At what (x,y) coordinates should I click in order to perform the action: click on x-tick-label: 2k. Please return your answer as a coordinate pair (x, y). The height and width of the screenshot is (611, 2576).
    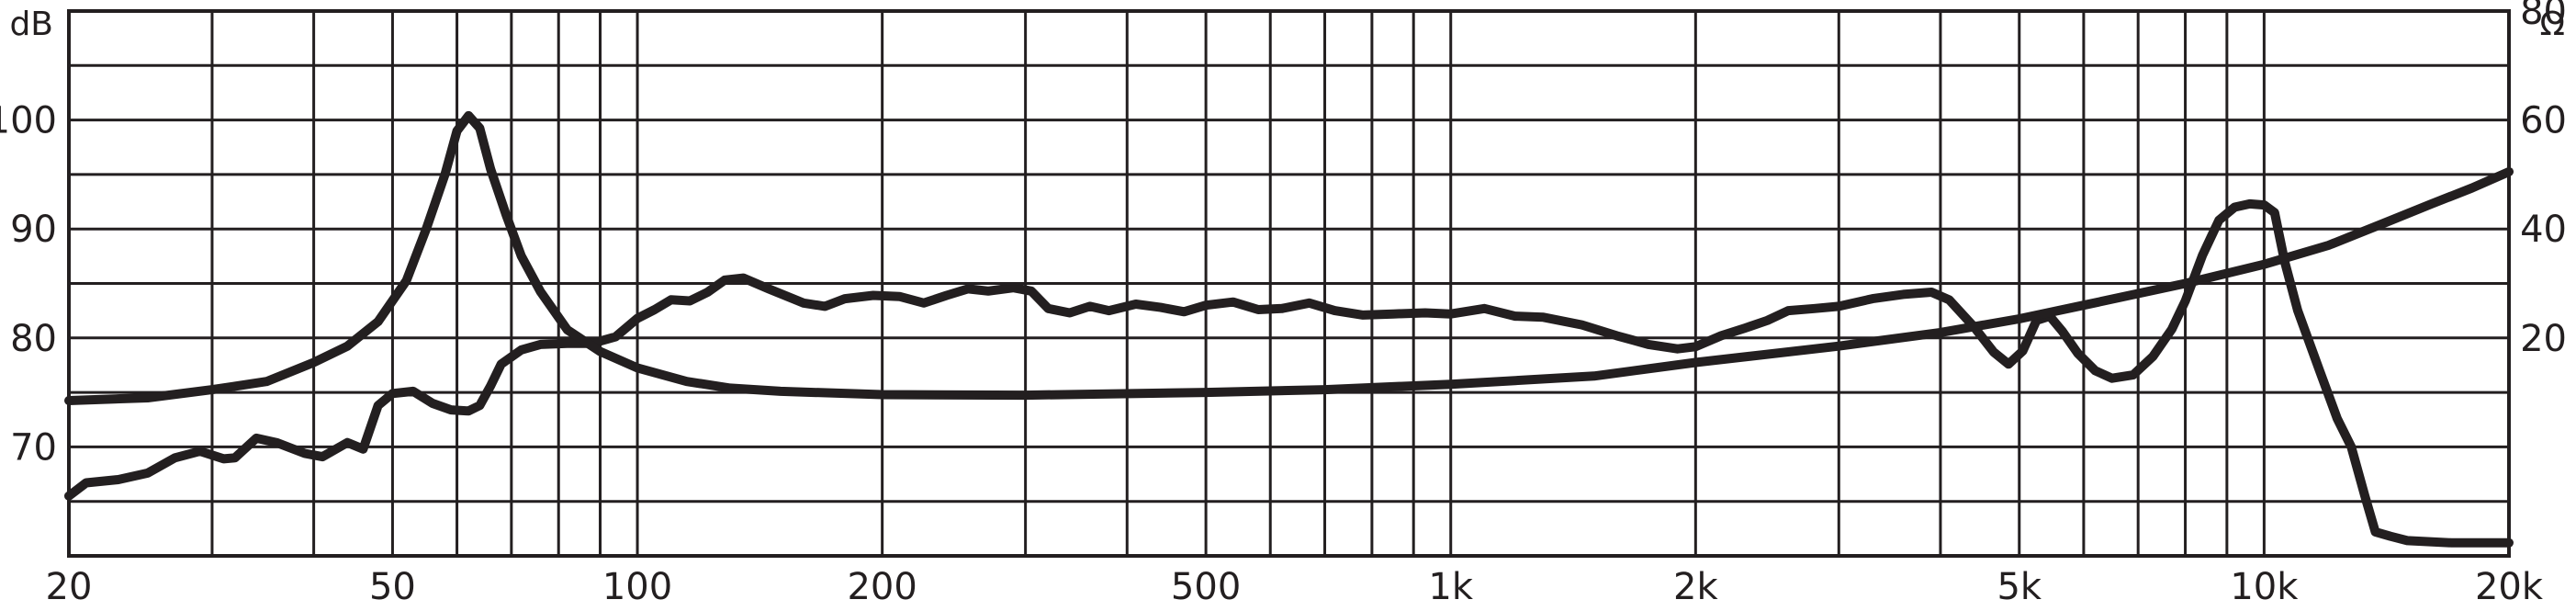
    Looking at the image, I should click on (1695, 587).